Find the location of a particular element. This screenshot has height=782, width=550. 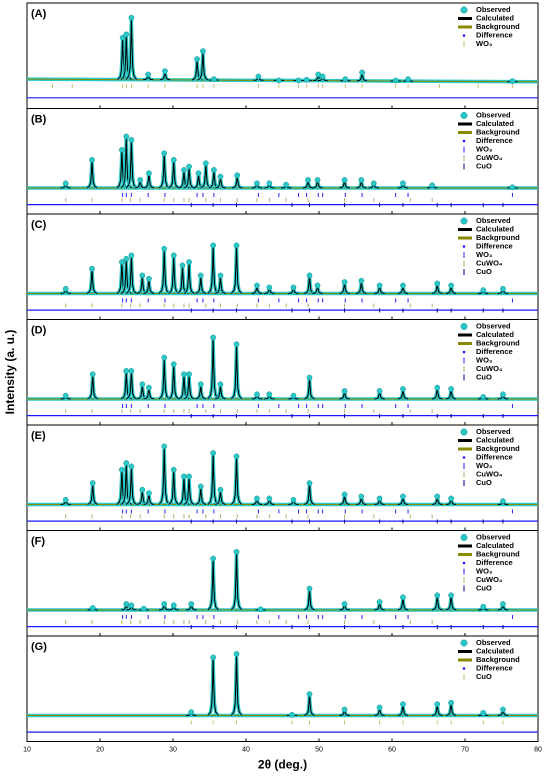

x-tick-label: 80 is located at coordinates (538, 749).